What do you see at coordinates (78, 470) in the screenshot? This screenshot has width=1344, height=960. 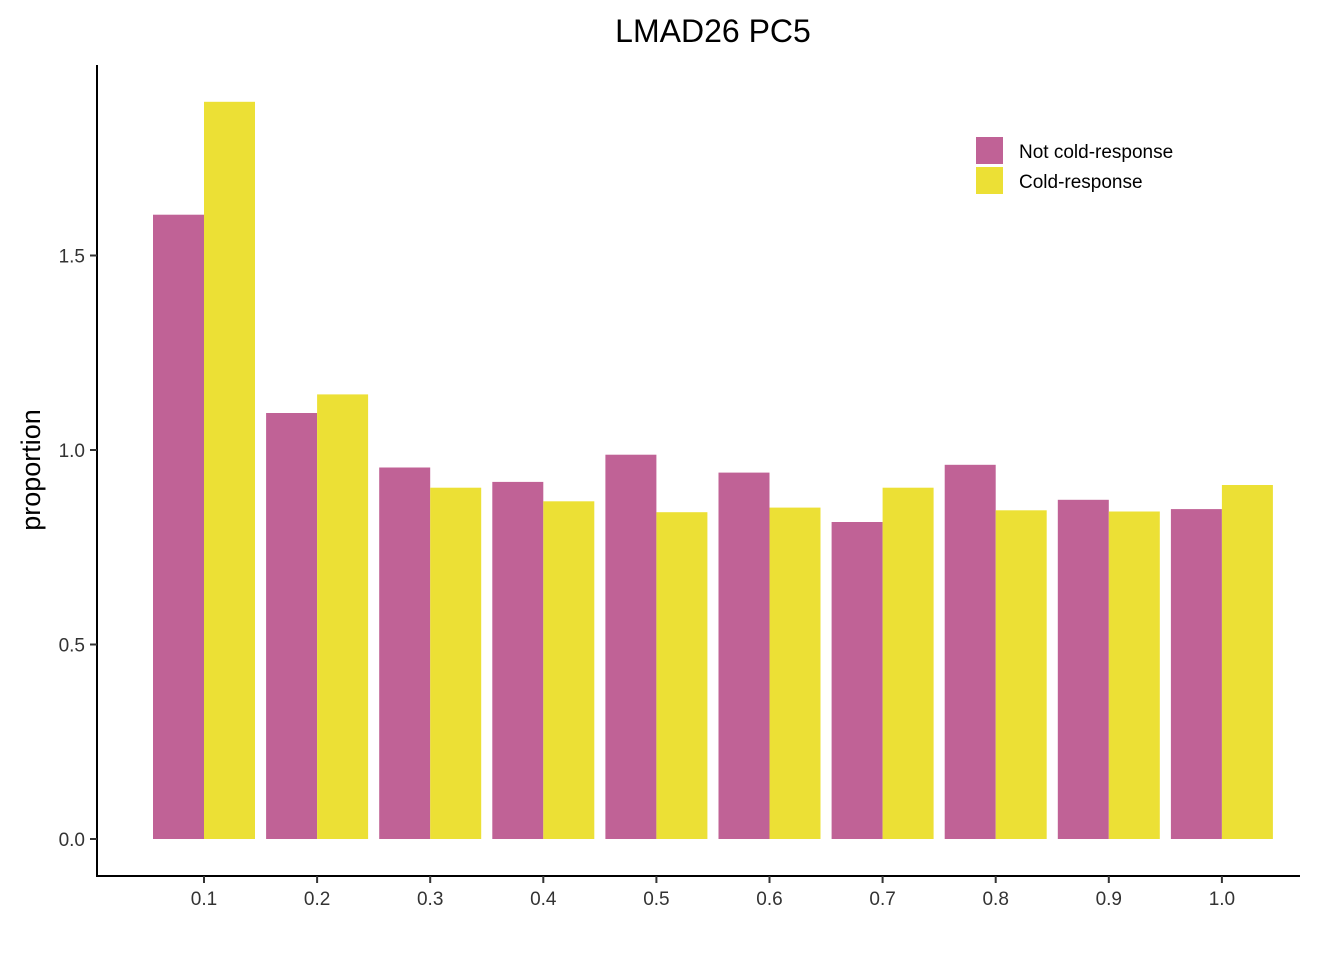 I see `y-axis: 0.0 0.5 1.0 1.5` at bounding box center [78, 470].